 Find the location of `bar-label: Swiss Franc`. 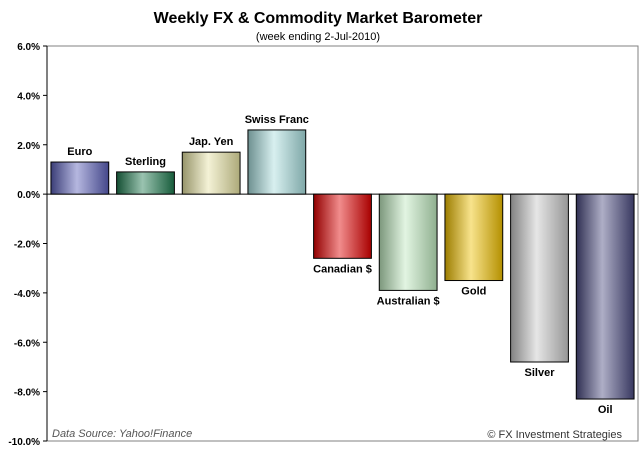

bar-label: Swiss Franc is located at coordinates (277, 120).